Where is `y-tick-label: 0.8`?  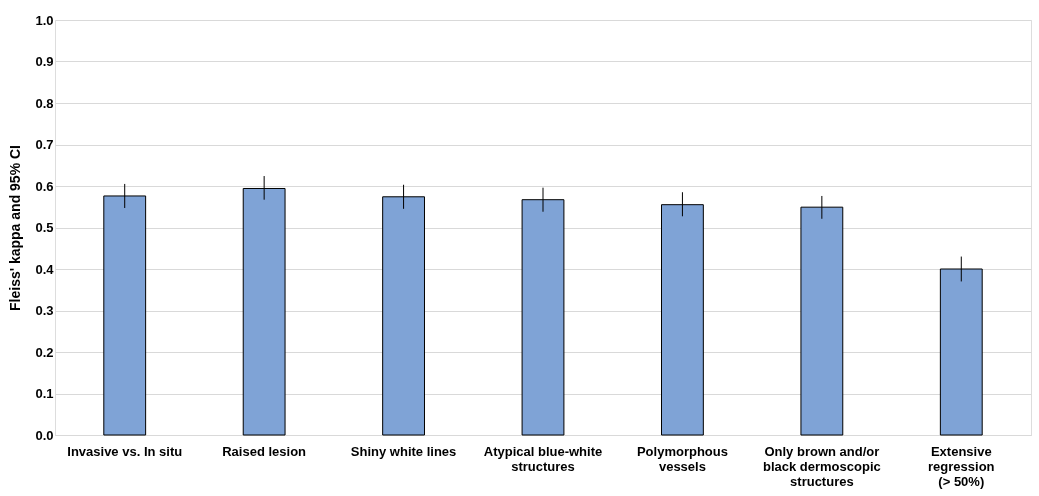
y-tick-label: 0.8 is located at coordinates (44, 103).